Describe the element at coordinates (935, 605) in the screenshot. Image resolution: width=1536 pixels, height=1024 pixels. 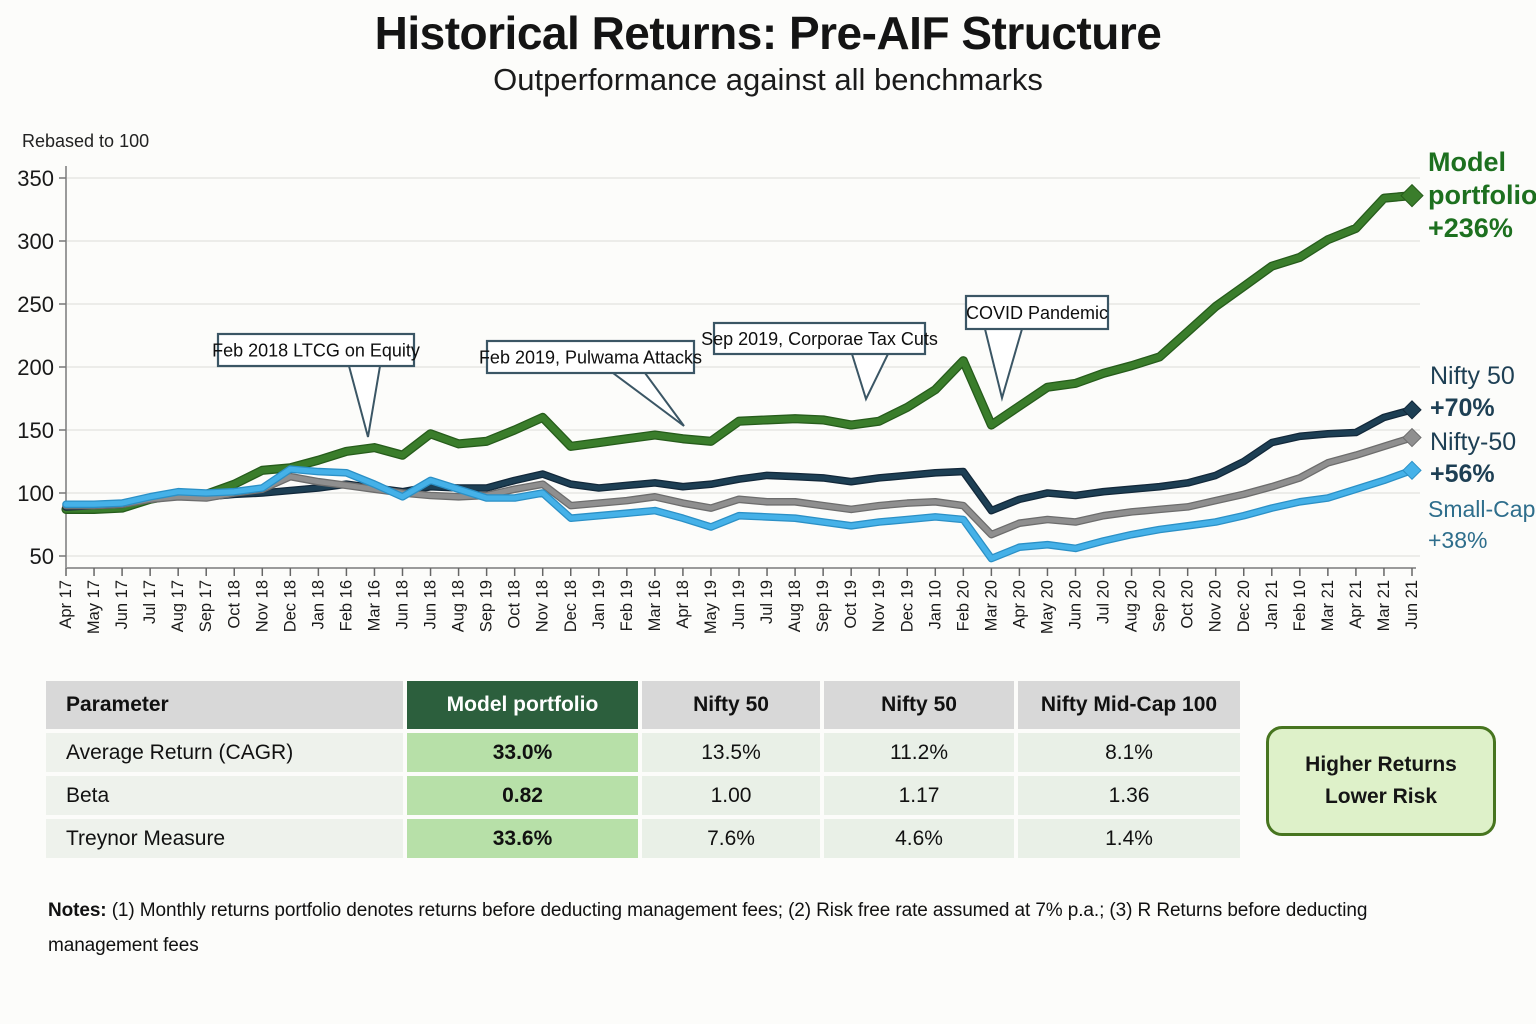
I see `x-axis-label: Jan 10` at that location.